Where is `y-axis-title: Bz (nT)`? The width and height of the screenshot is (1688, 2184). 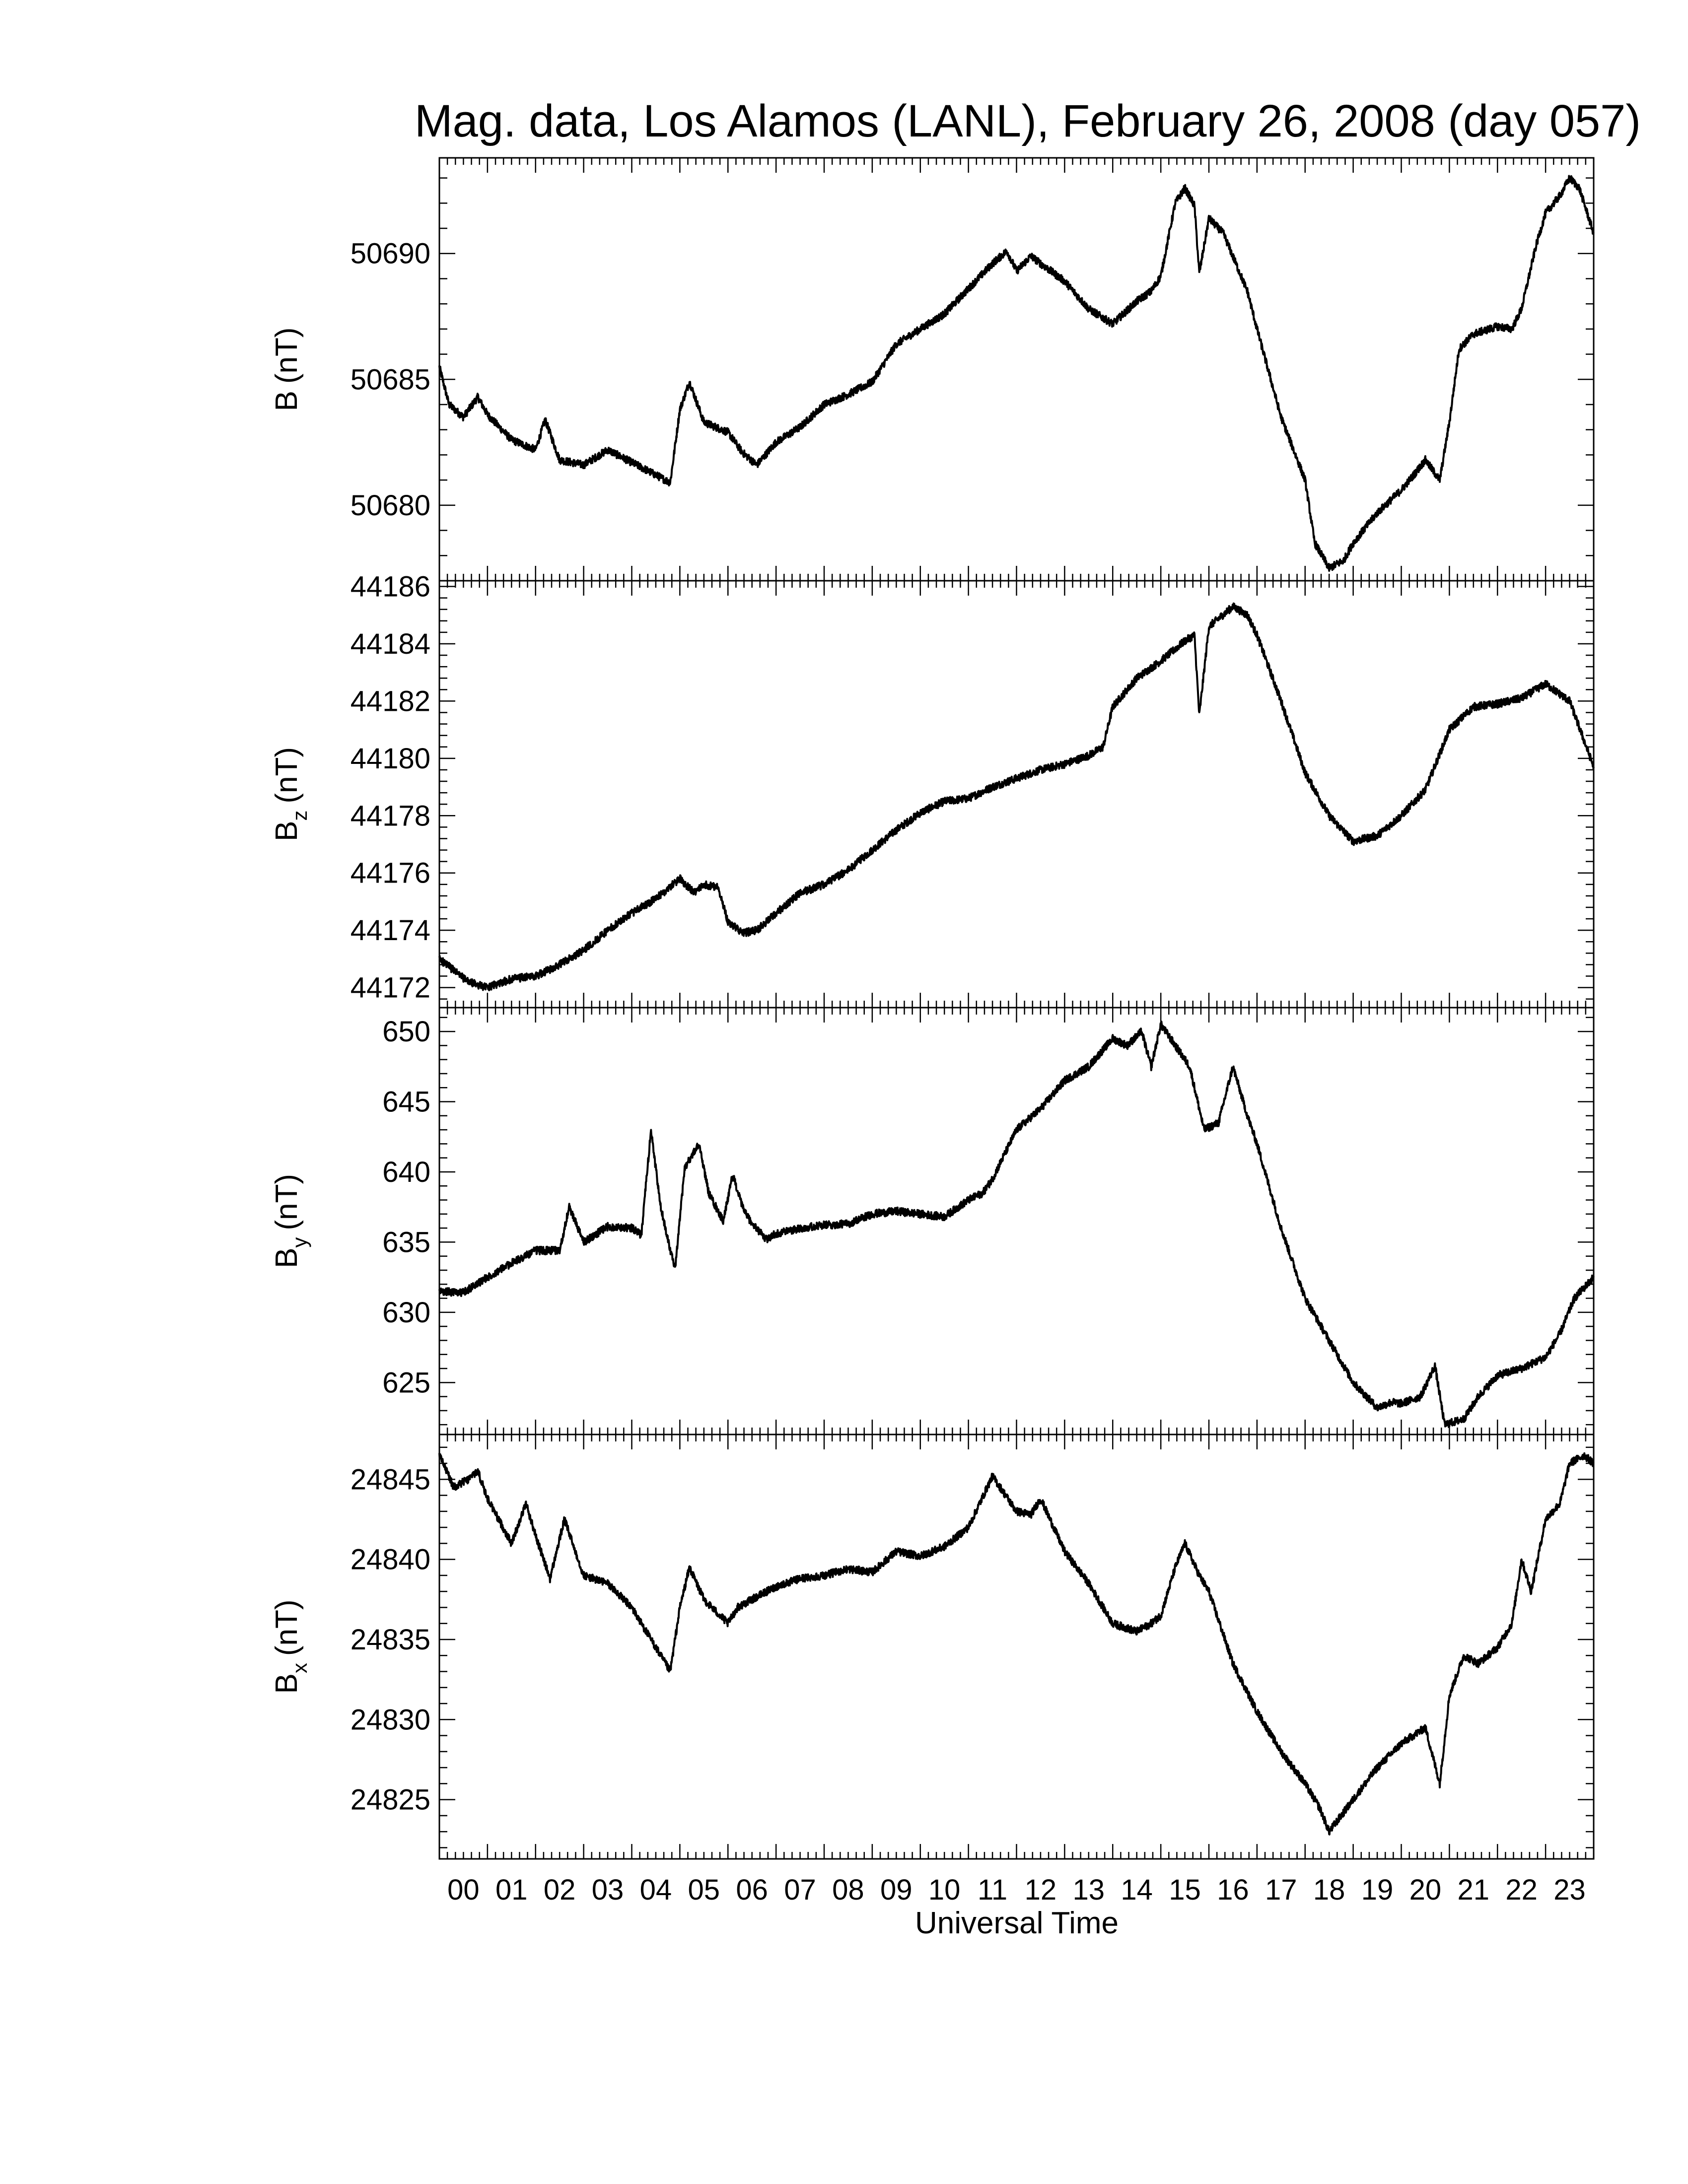 y-axis-title: Bz (nT) is located at coordinates (290, 794).